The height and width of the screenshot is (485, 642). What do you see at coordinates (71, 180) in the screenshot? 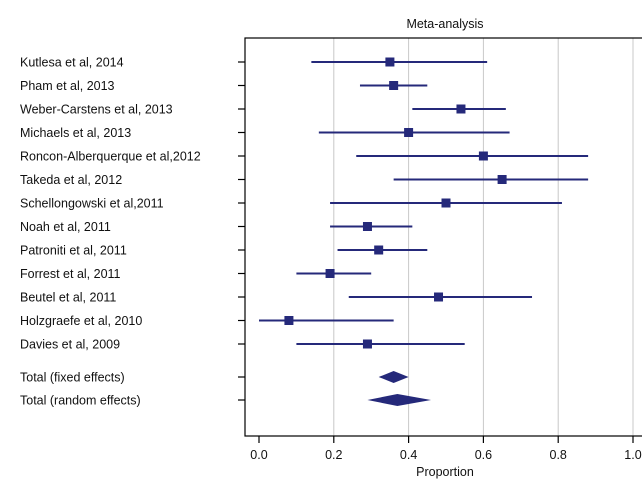
I see `study-label: Takeda et al, 2012` at bounding box center [71, 180].